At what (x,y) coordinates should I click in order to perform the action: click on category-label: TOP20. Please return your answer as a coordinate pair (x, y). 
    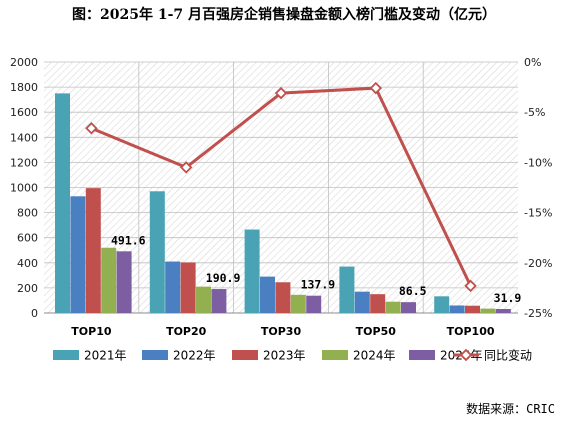
    Looking at the image, I should click on (186, 331).